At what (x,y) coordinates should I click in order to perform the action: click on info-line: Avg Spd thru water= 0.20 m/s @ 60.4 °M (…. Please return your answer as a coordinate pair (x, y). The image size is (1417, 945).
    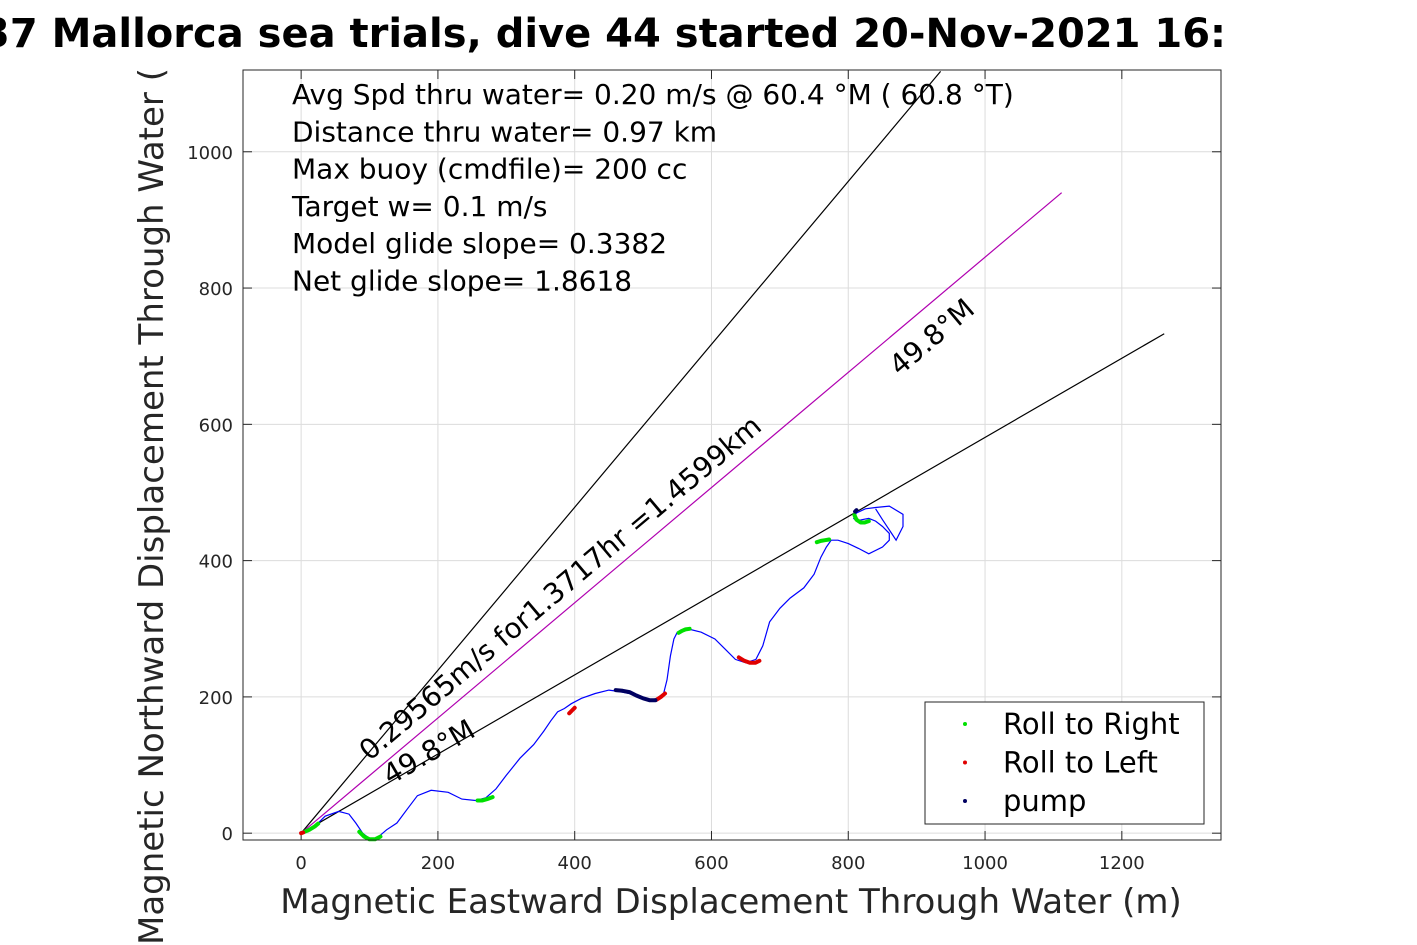
    Looking at the image, I should click on (653, 94).